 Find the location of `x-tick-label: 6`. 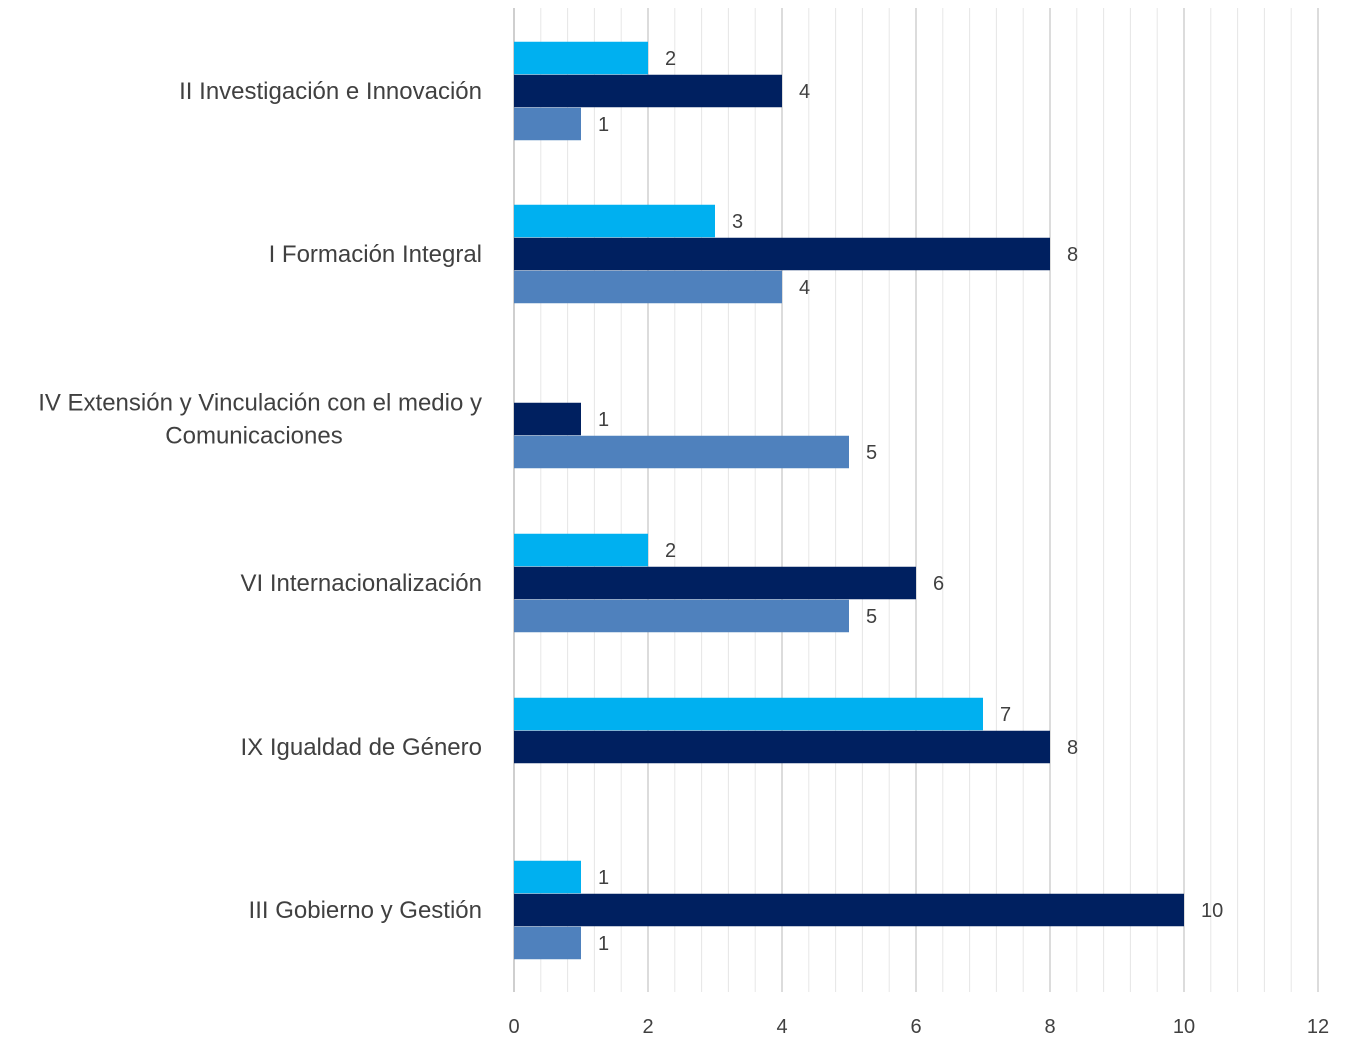

x-tick-label: 6 is located at coordinates (915, 1026).